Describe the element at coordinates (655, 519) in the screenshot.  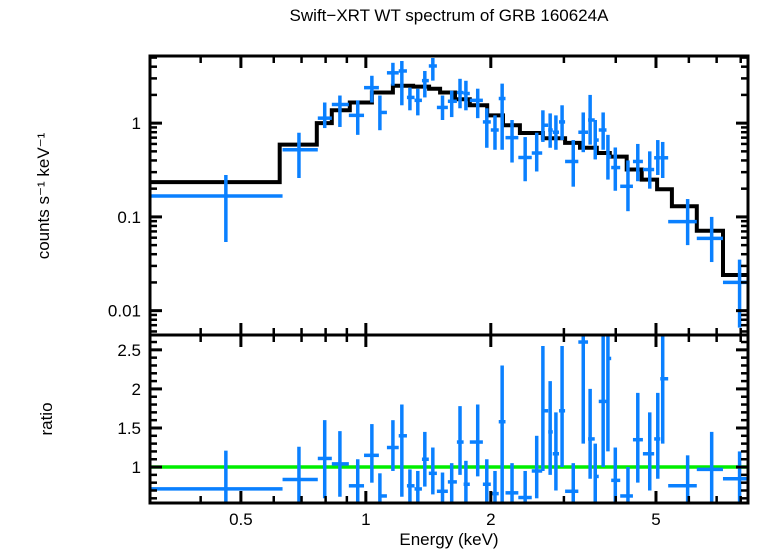
I see `x-tick-label: 5` at that location.